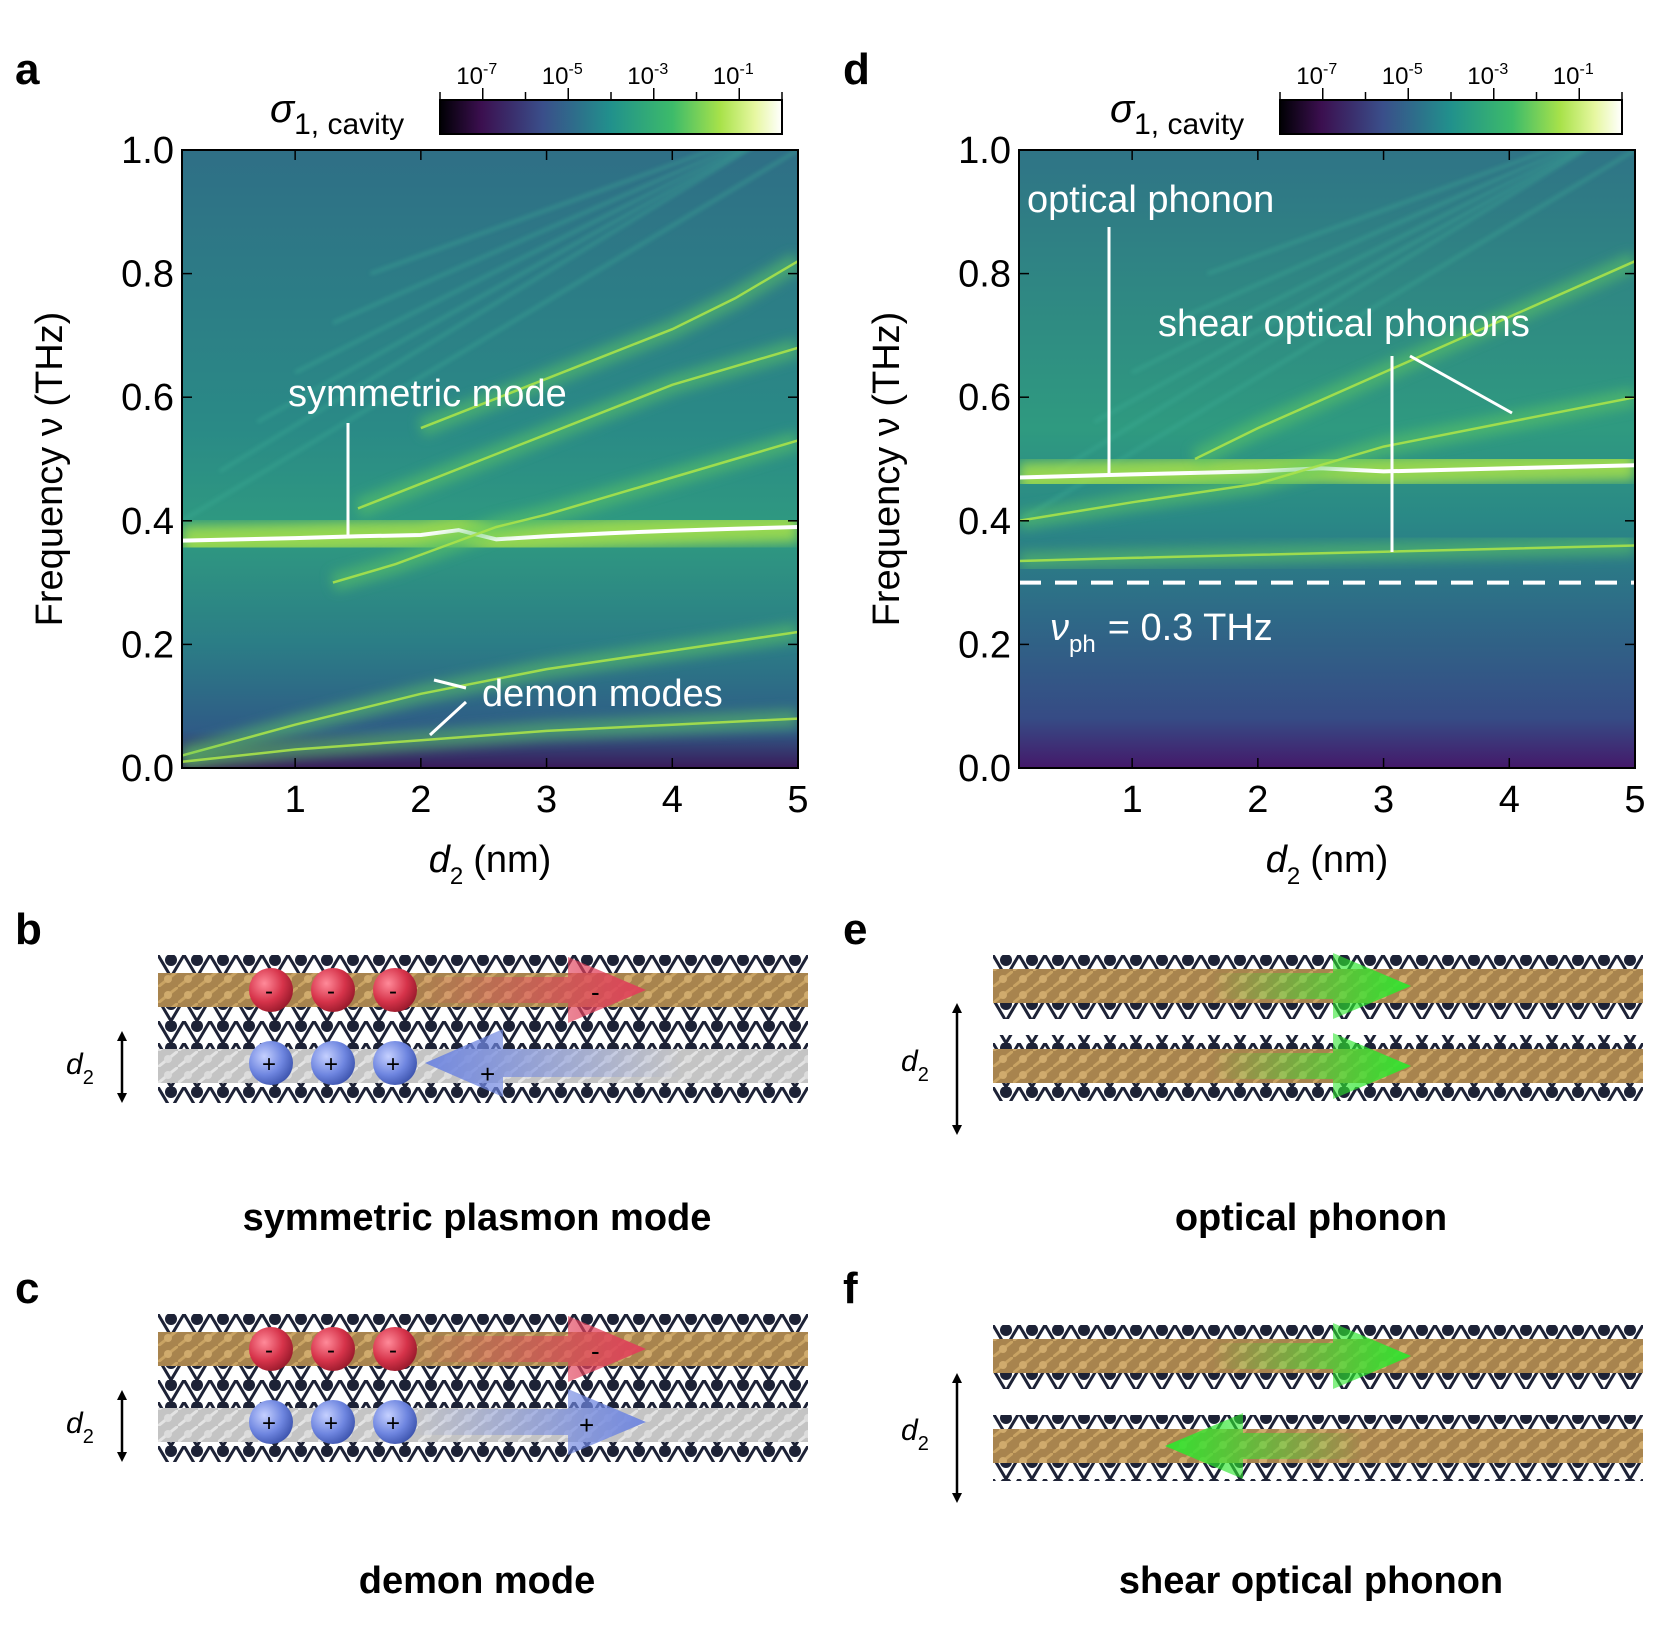 The height and width of the screenshot is (1652, 1661). What do you see at coordinates (1451, 117) in the screenshot?
I see `colorbar-gradient` at bounding box center [1451, 117].